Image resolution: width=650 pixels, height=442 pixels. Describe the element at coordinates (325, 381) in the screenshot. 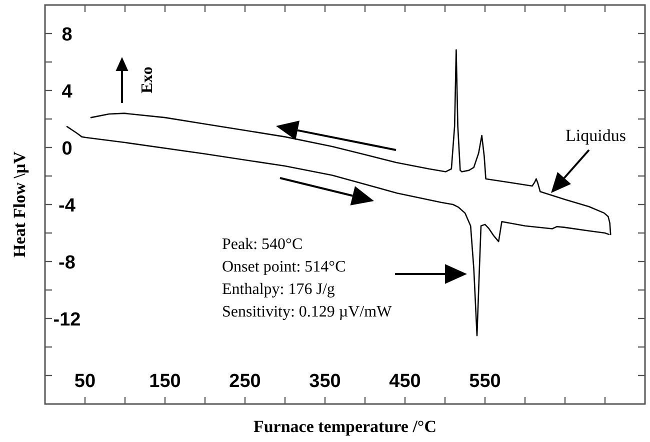

I see `x-tick-label: 350` at that location.